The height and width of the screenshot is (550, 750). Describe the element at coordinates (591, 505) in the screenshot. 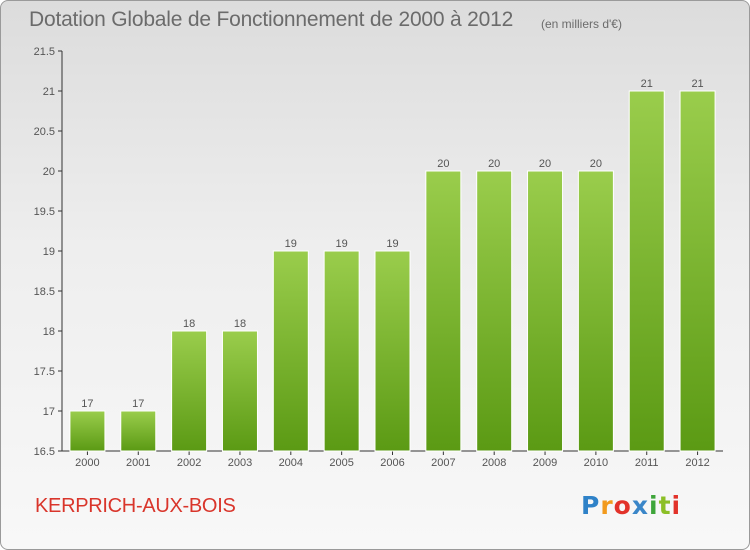

I see `logo-letter: P` at that location.